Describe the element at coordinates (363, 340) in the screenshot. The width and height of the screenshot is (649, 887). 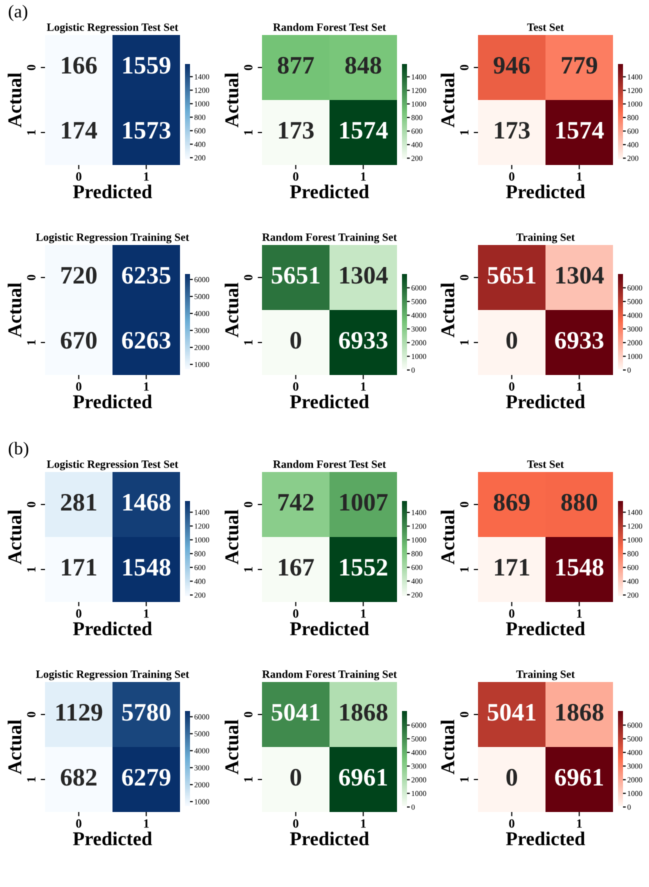
I see `data-label: 6933` at that location.